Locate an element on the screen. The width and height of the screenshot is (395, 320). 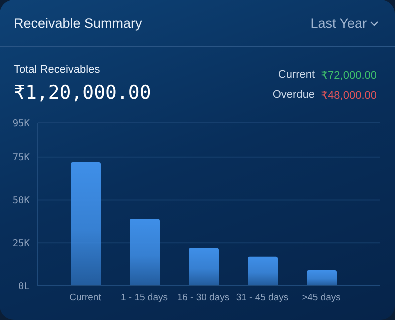
y-tick-label: 50K is located at coordinates (21, 201).